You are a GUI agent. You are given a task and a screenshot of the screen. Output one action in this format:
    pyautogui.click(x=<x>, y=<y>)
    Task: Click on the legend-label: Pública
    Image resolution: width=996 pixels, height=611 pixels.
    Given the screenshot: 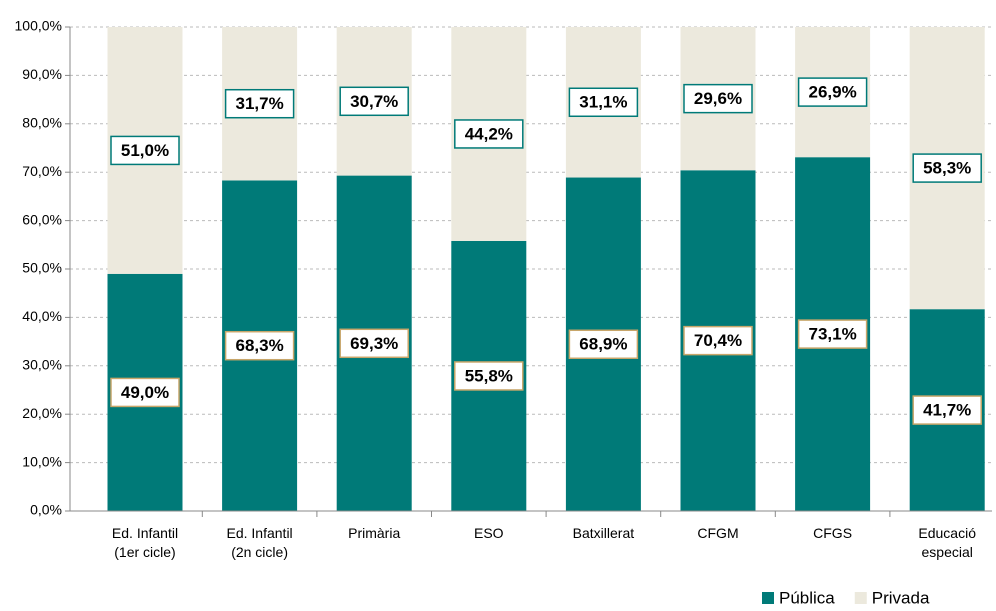 What is the action you would take?
    pyautogui.click(x=807, y=597)
    